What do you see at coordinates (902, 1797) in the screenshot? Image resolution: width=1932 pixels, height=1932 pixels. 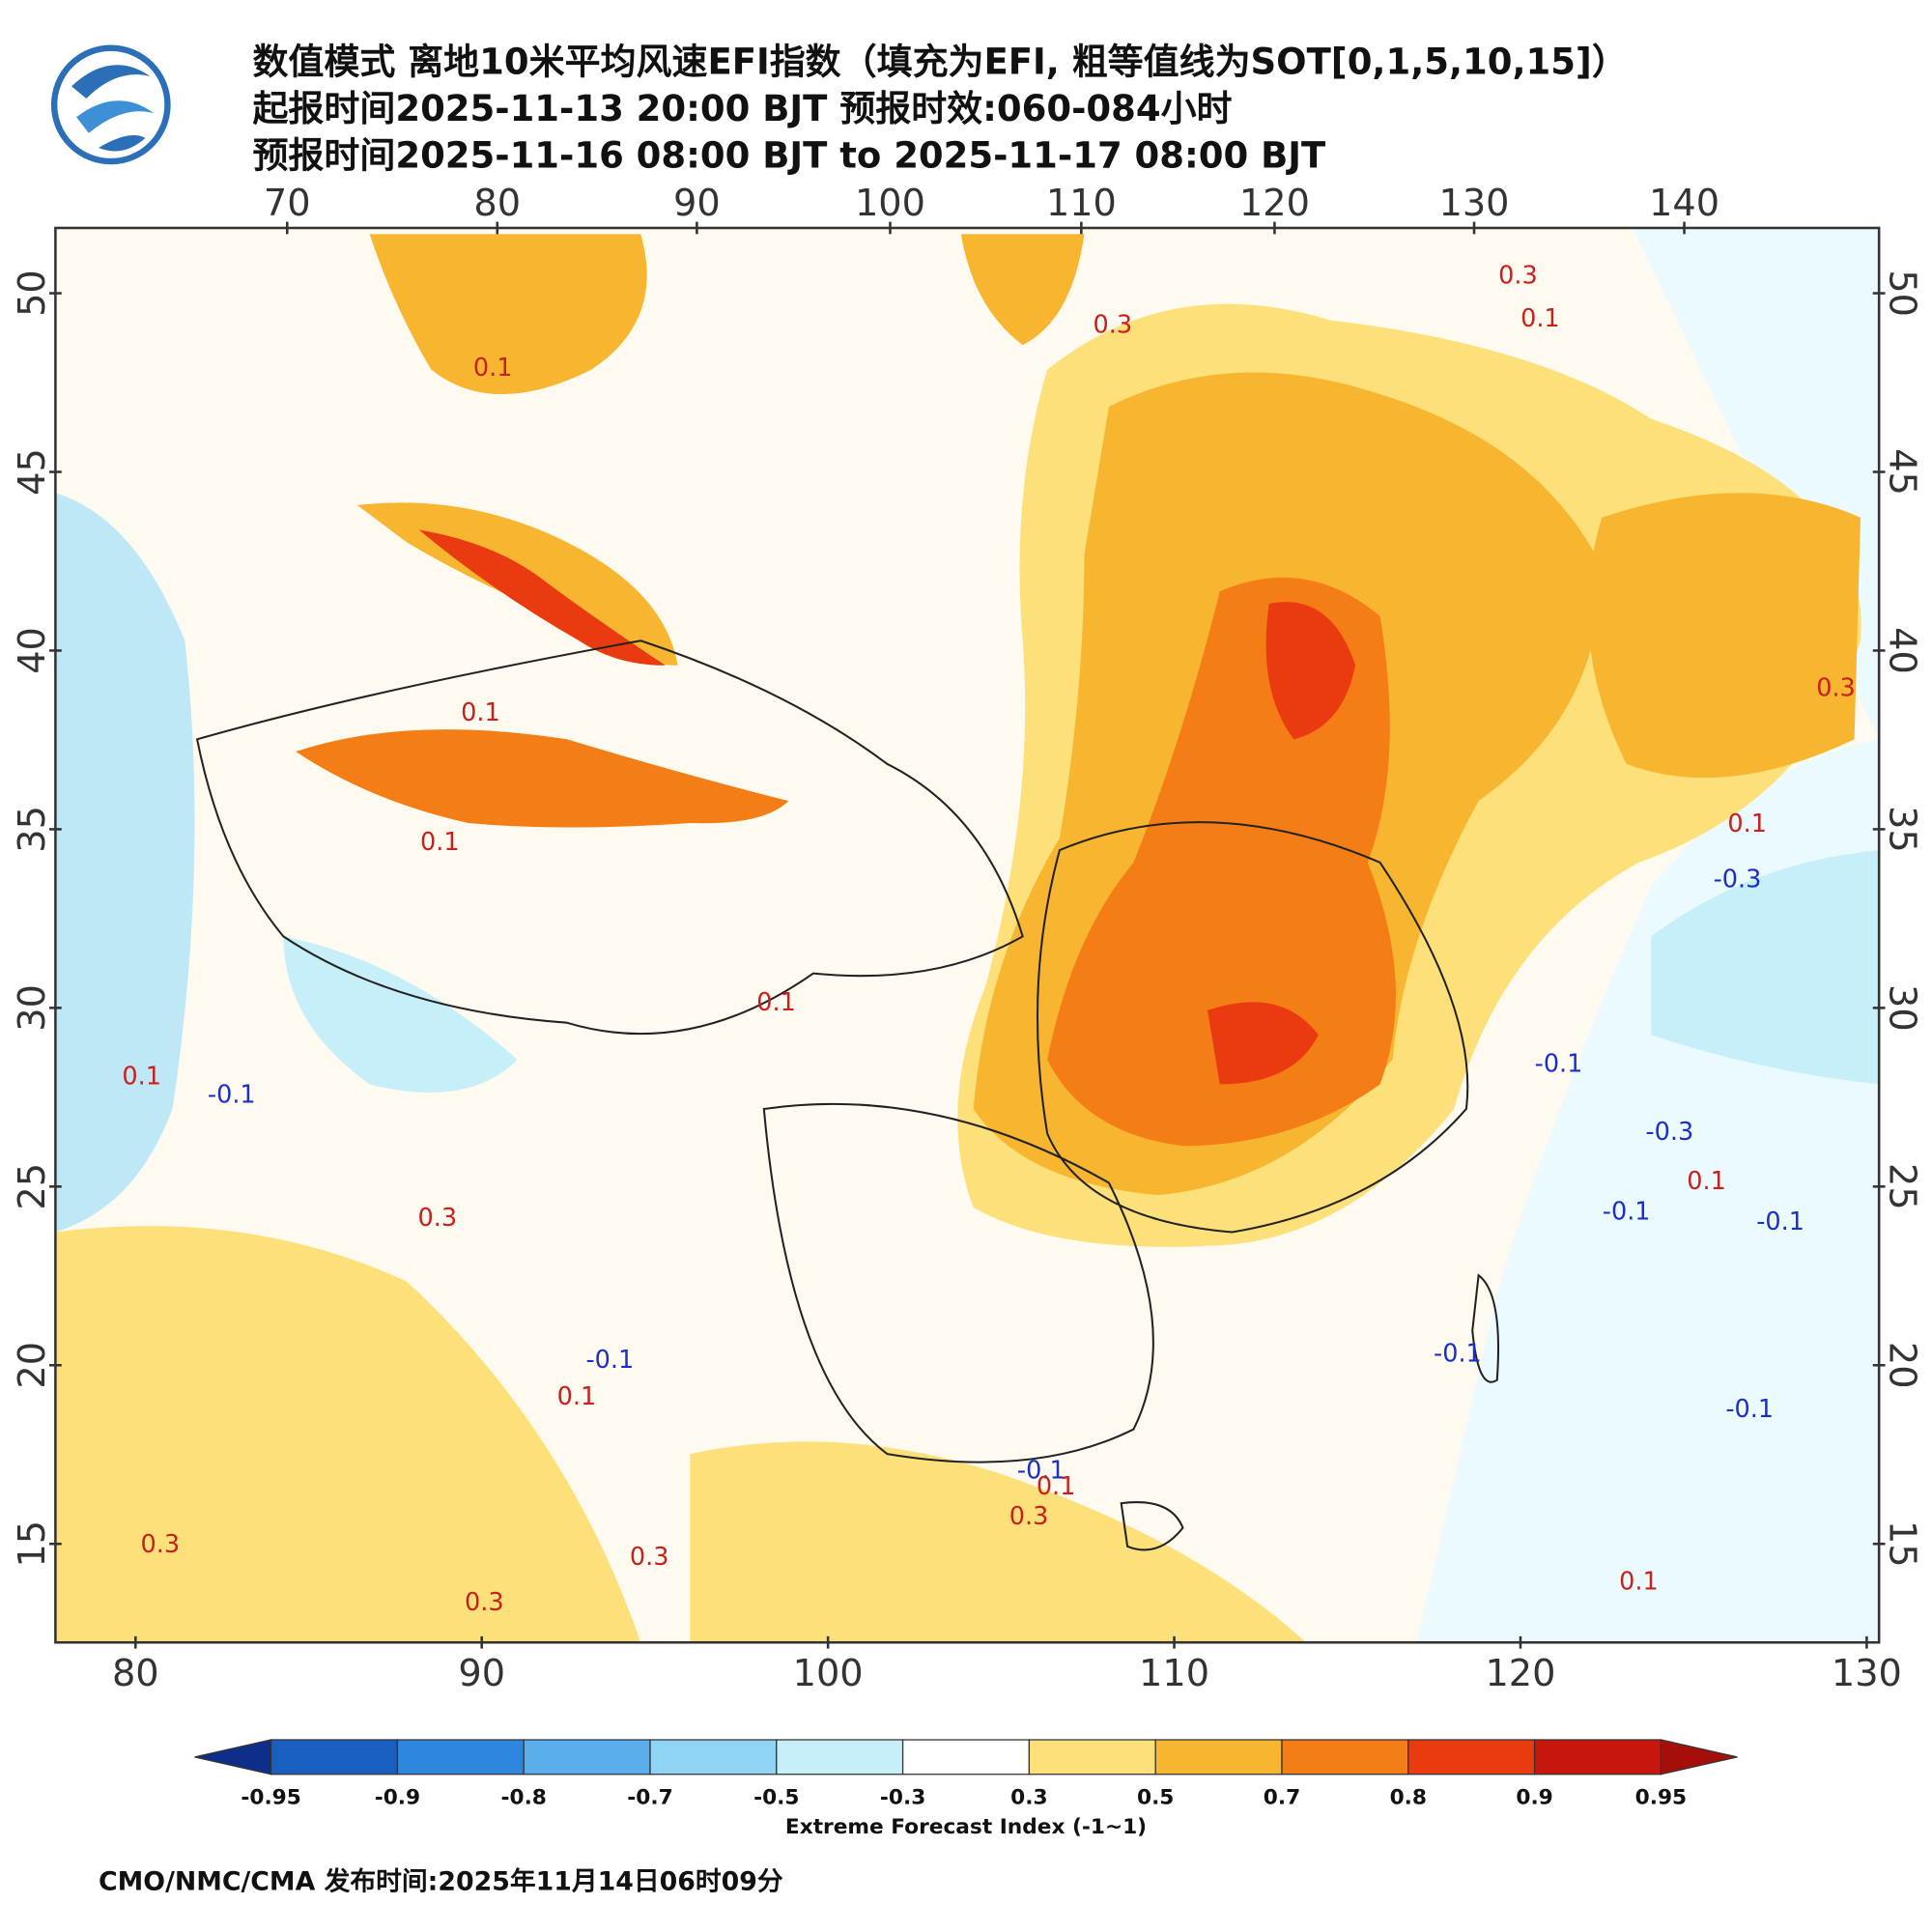 I see `colorbar-tick-label: -0.3` at bounding box center [902, 1797].